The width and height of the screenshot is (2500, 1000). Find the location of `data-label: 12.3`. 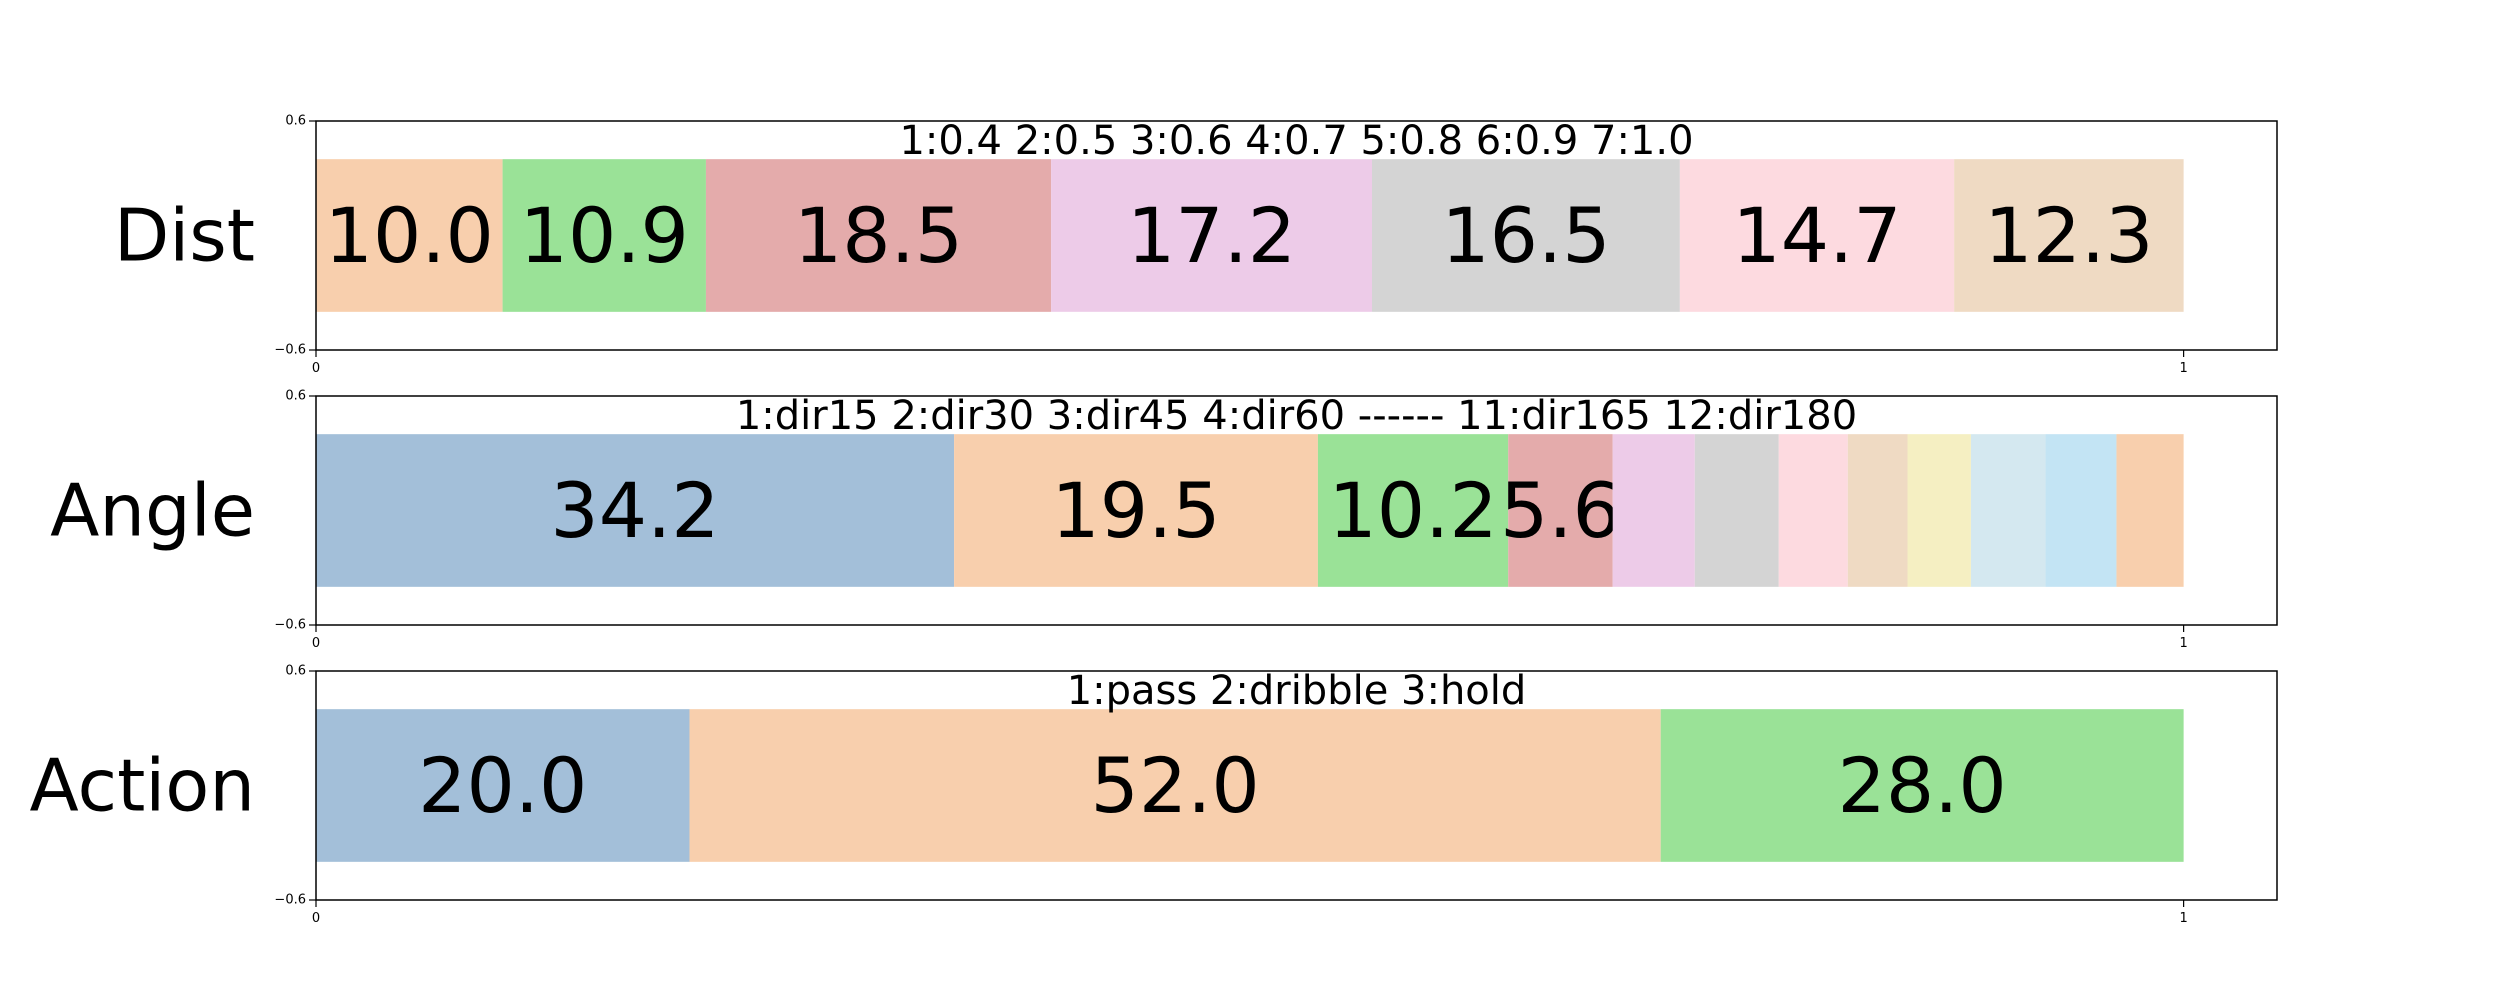

data-label: 12.3 is located at coordinates (2068, 235).